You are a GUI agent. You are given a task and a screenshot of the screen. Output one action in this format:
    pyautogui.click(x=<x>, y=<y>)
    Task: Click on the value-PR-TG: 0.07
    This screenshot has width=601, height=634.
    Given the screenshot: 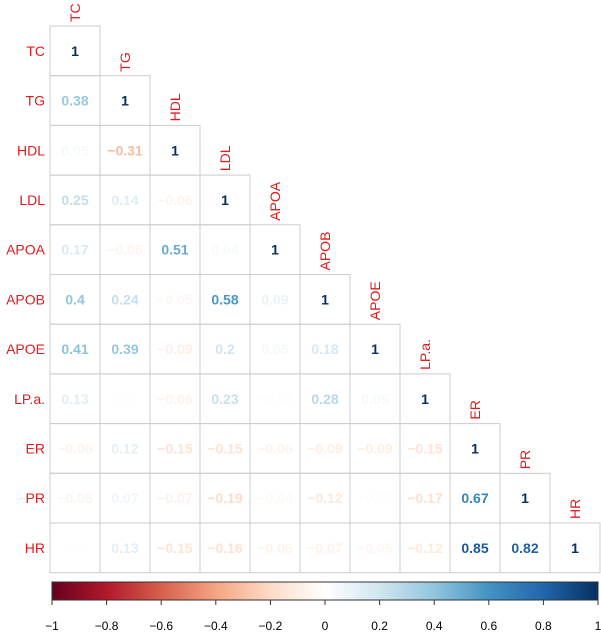 What is the action you would take?
    pyautogui.click(x=124, y=498)
    